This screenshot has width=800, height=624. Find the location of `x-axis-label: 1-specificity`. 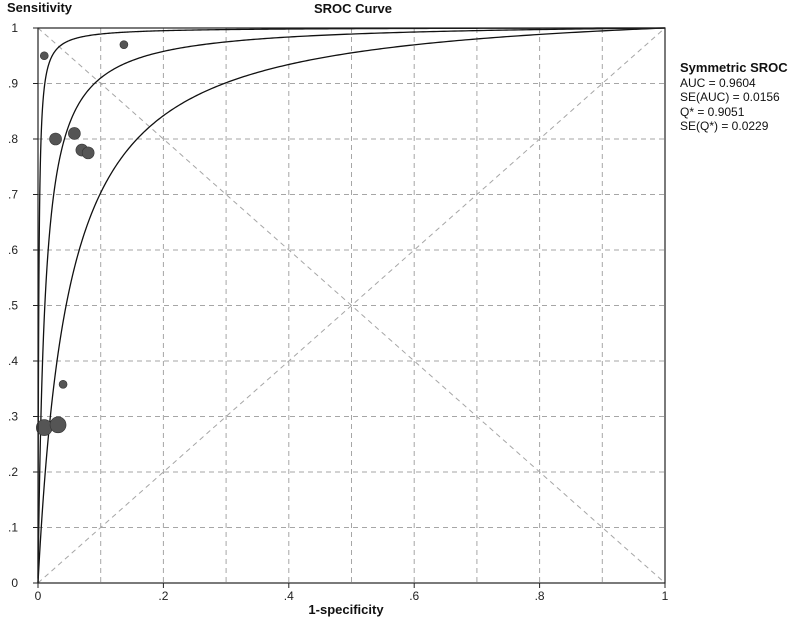

x-axis-label: 1-specificity is located at coordinates (346, 609).